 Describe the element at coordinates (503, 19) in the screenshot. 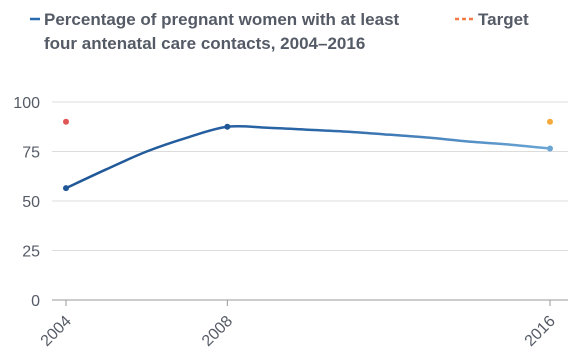

I see `legend-label-target: Target` at that location.